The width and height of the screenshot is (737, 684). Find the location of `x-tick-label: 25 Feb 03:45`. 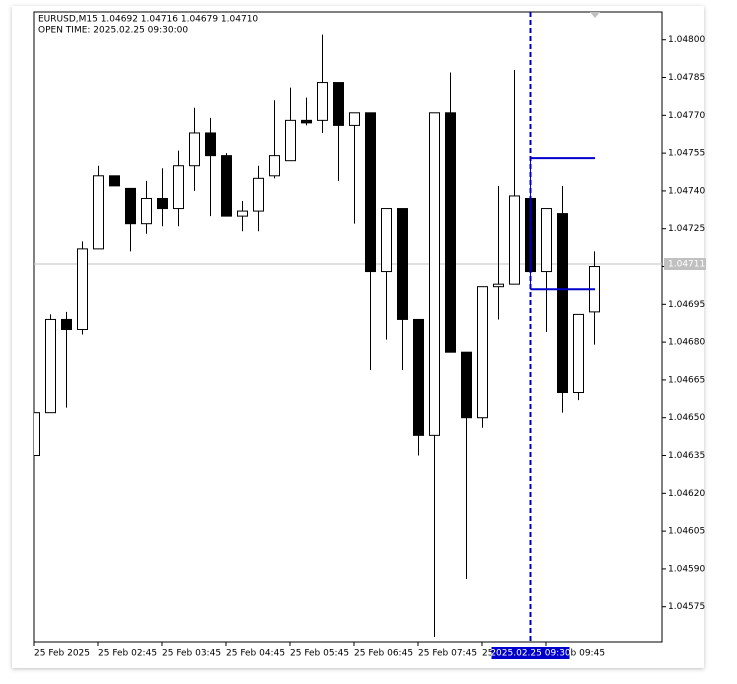

x-tick-label: 25 Feb 03:45 is located at coordinates (191, 654).